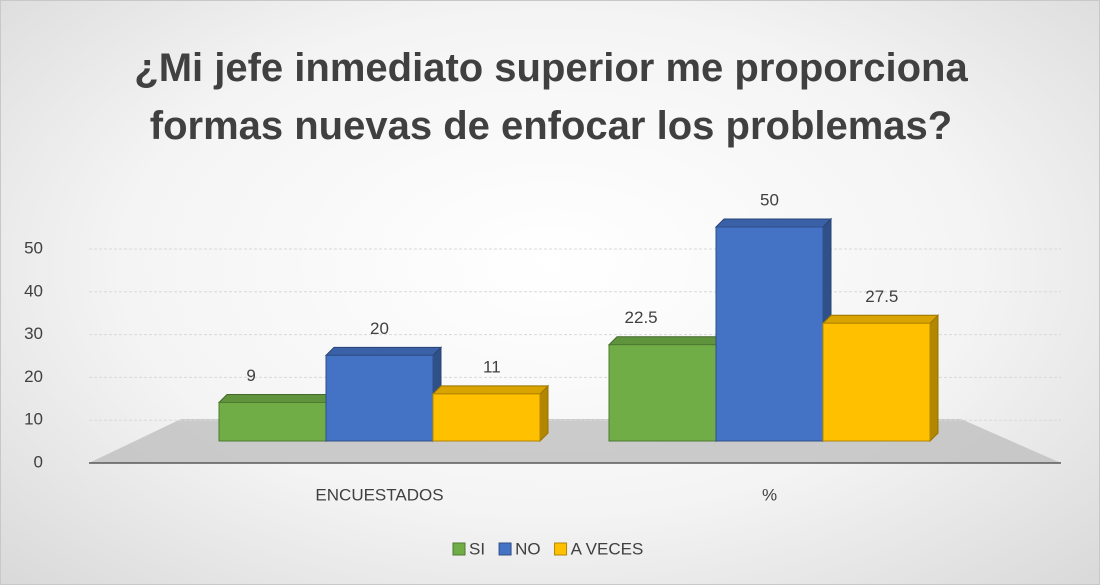  Describe the element at coordinates (33, 247) in the screenshot. I see `y-tick-label: 50` at that location.